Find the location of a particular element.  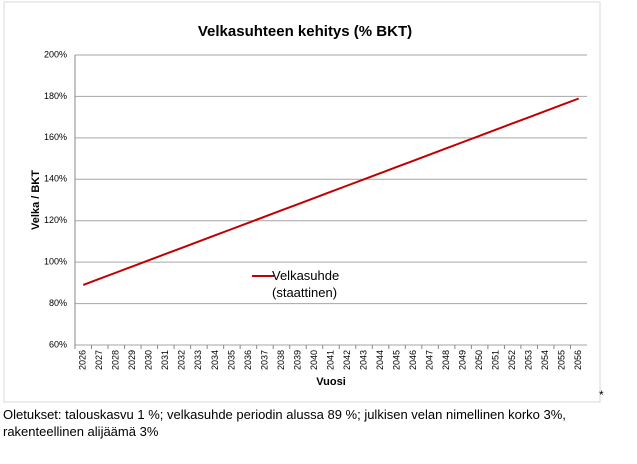

x-tick-label: 2038 is located at coordinates (281, 360).